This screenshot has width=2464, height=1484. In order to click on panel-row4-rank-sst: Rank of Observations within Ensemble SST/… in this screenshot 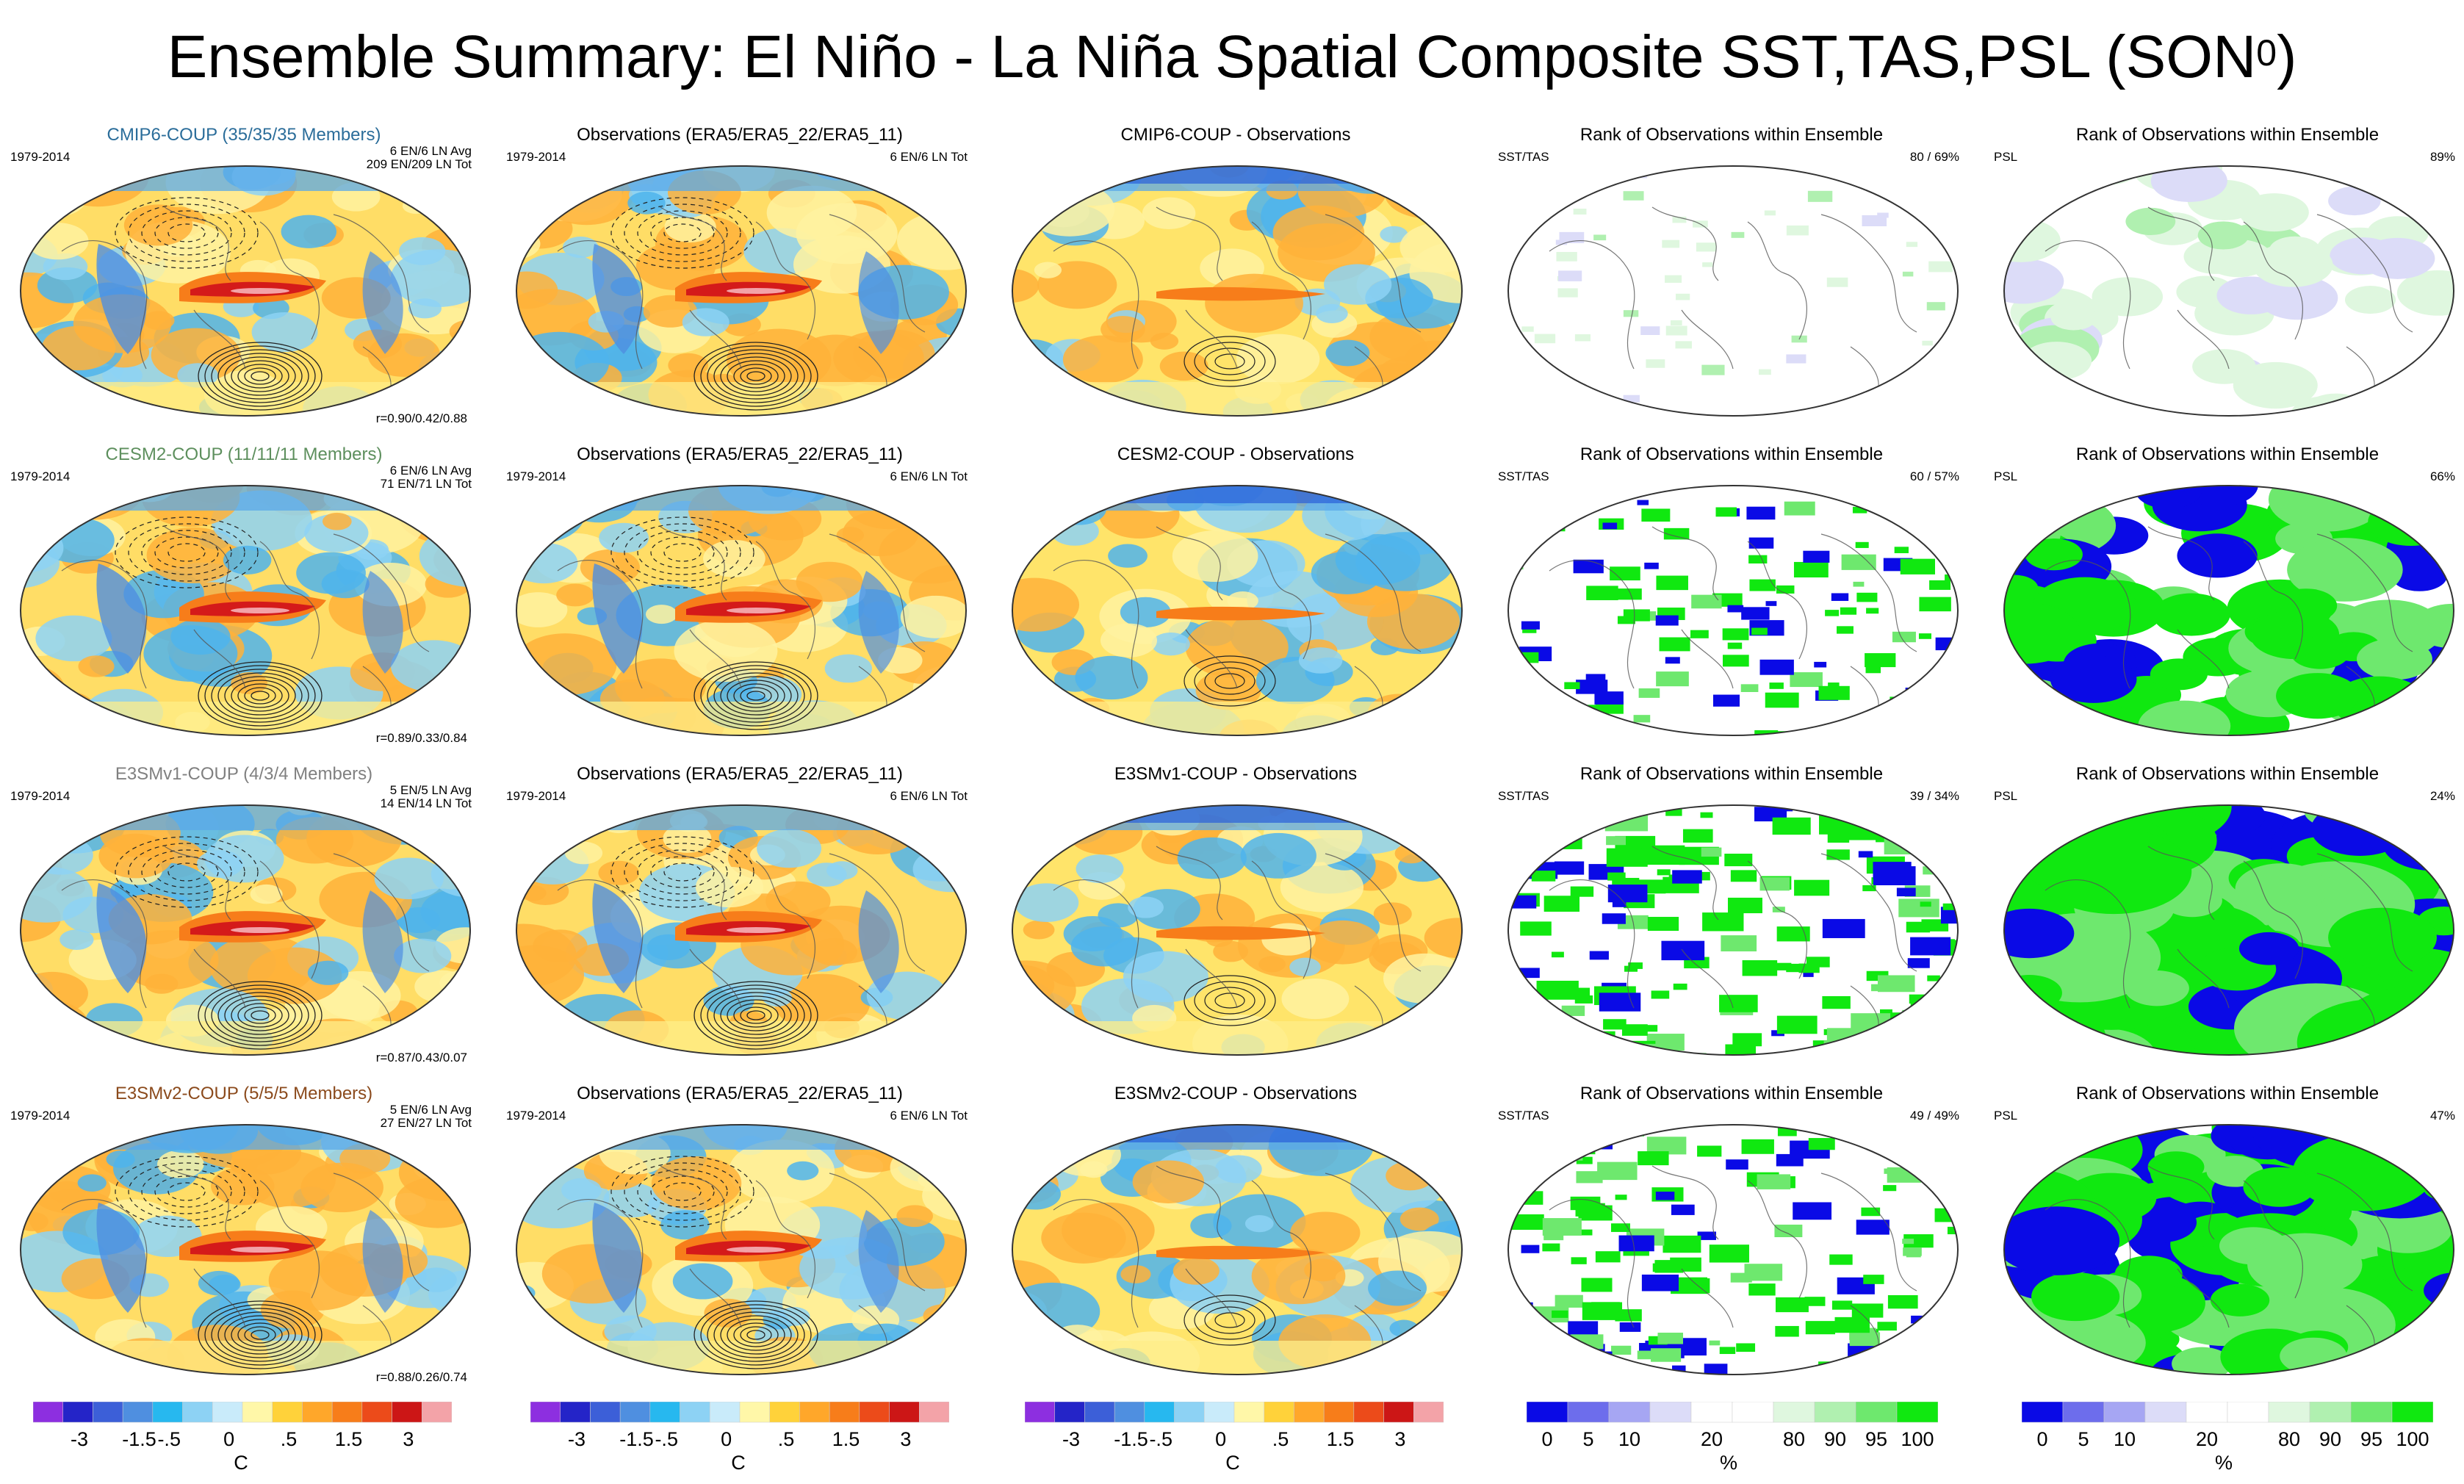, I will do `click(1731, 1238)`.